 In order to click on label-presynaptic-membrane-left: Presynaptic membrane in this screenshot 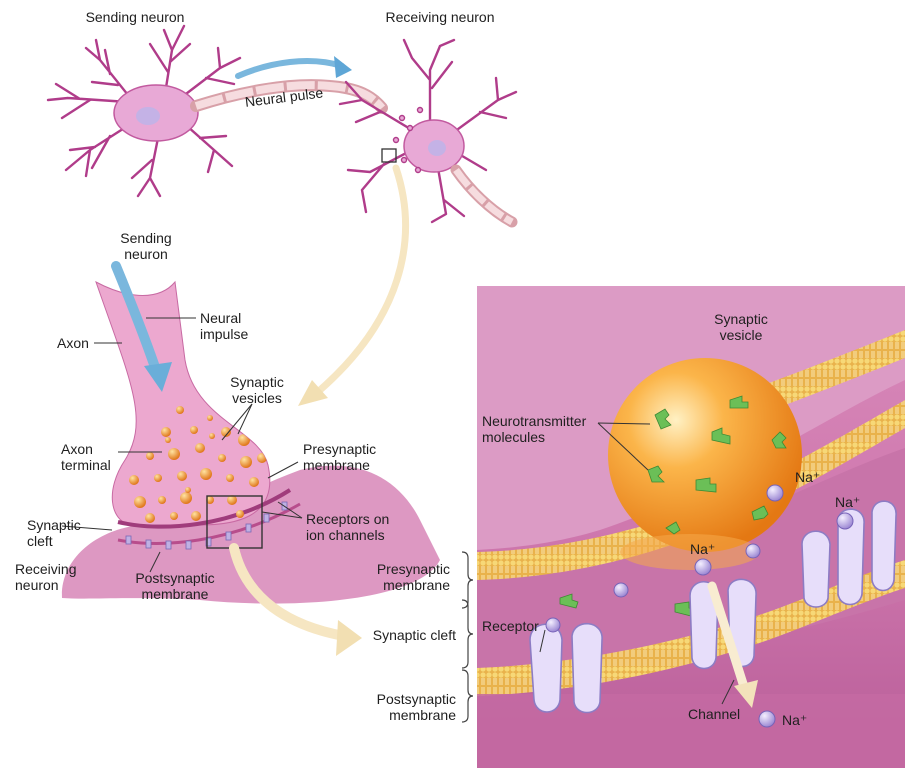, I will do `click(340, 457)`.